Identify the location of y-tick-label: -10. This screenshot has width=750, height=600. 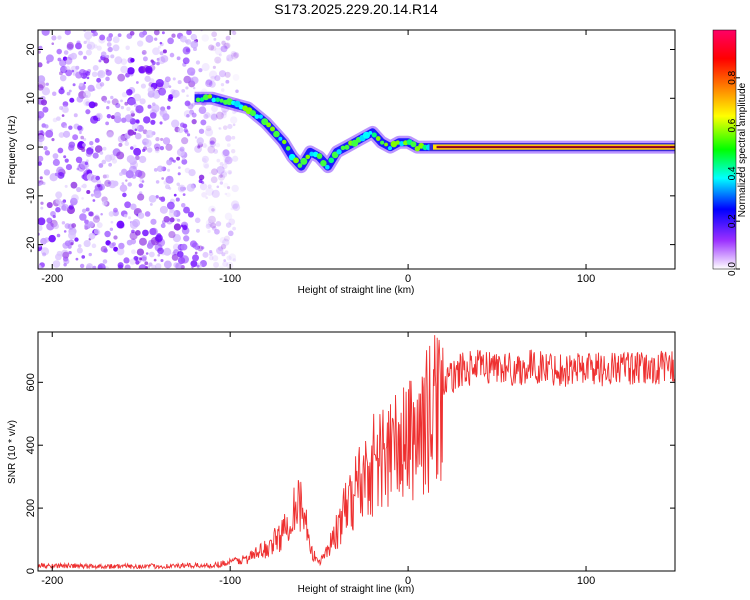
(31, 196).